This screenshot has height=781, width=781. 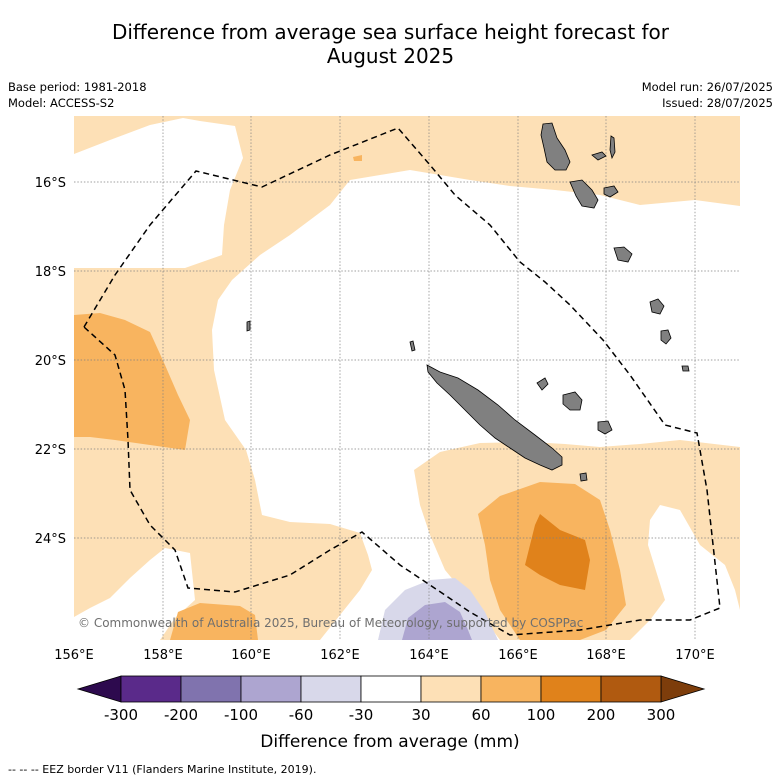 I want to click on colorbar-tick-label: -30, so click(x=361, y=715).